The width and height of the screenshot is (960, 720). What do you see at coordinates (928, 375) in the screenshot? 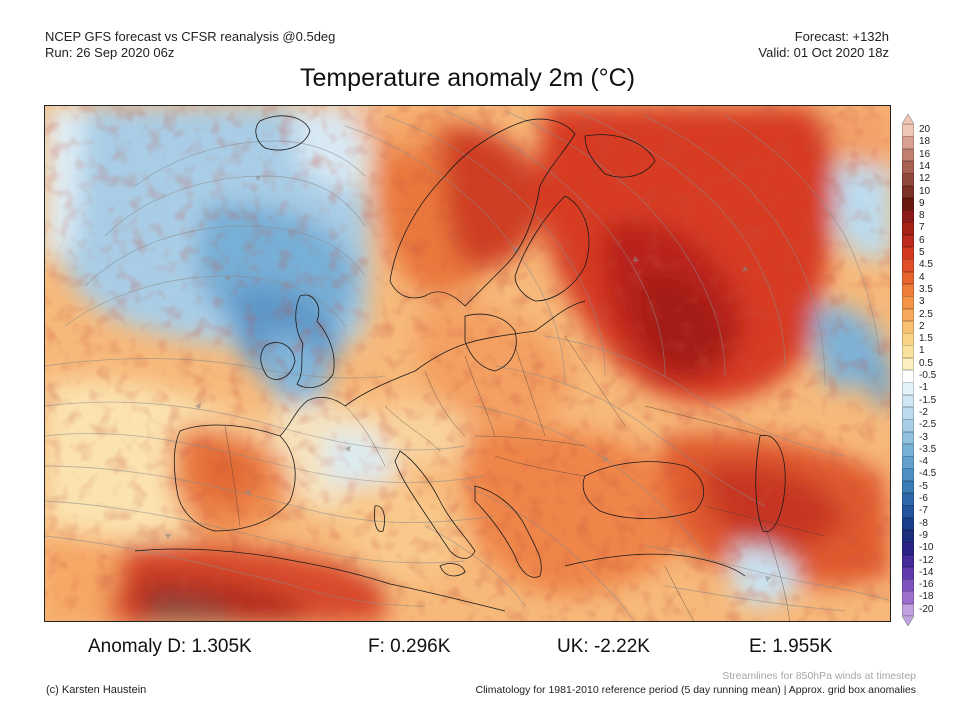
I see `colorbar-label: -0.5` at bounding box center [928, 375].